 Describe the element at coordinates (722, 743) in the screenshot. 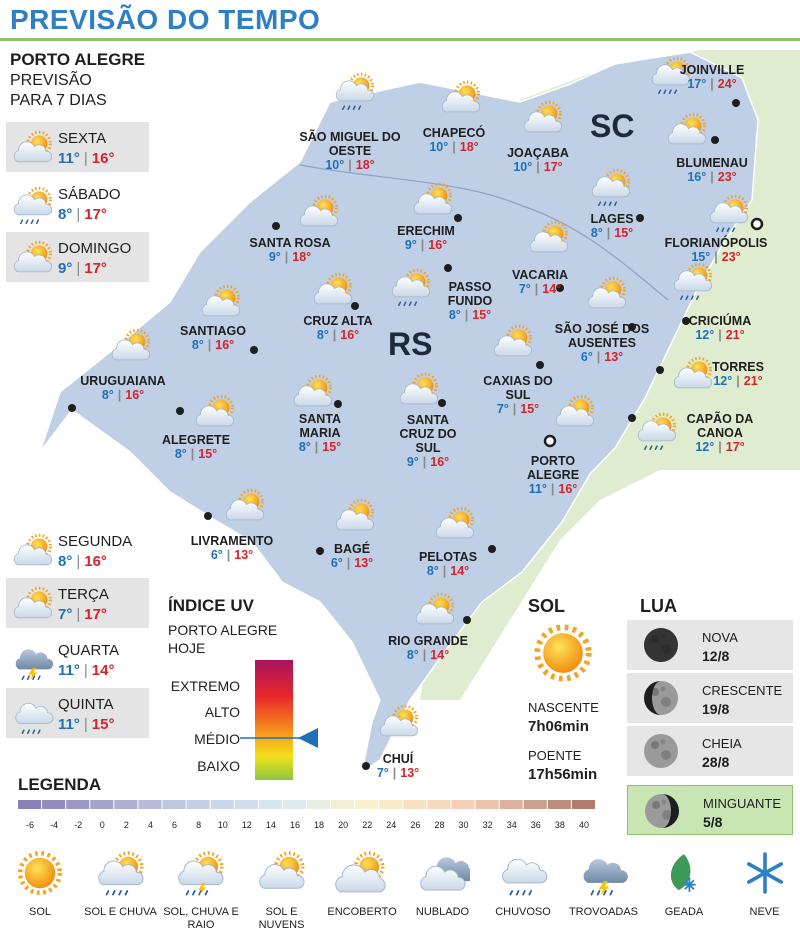

I see `phase-name: CHEIA` at that location.